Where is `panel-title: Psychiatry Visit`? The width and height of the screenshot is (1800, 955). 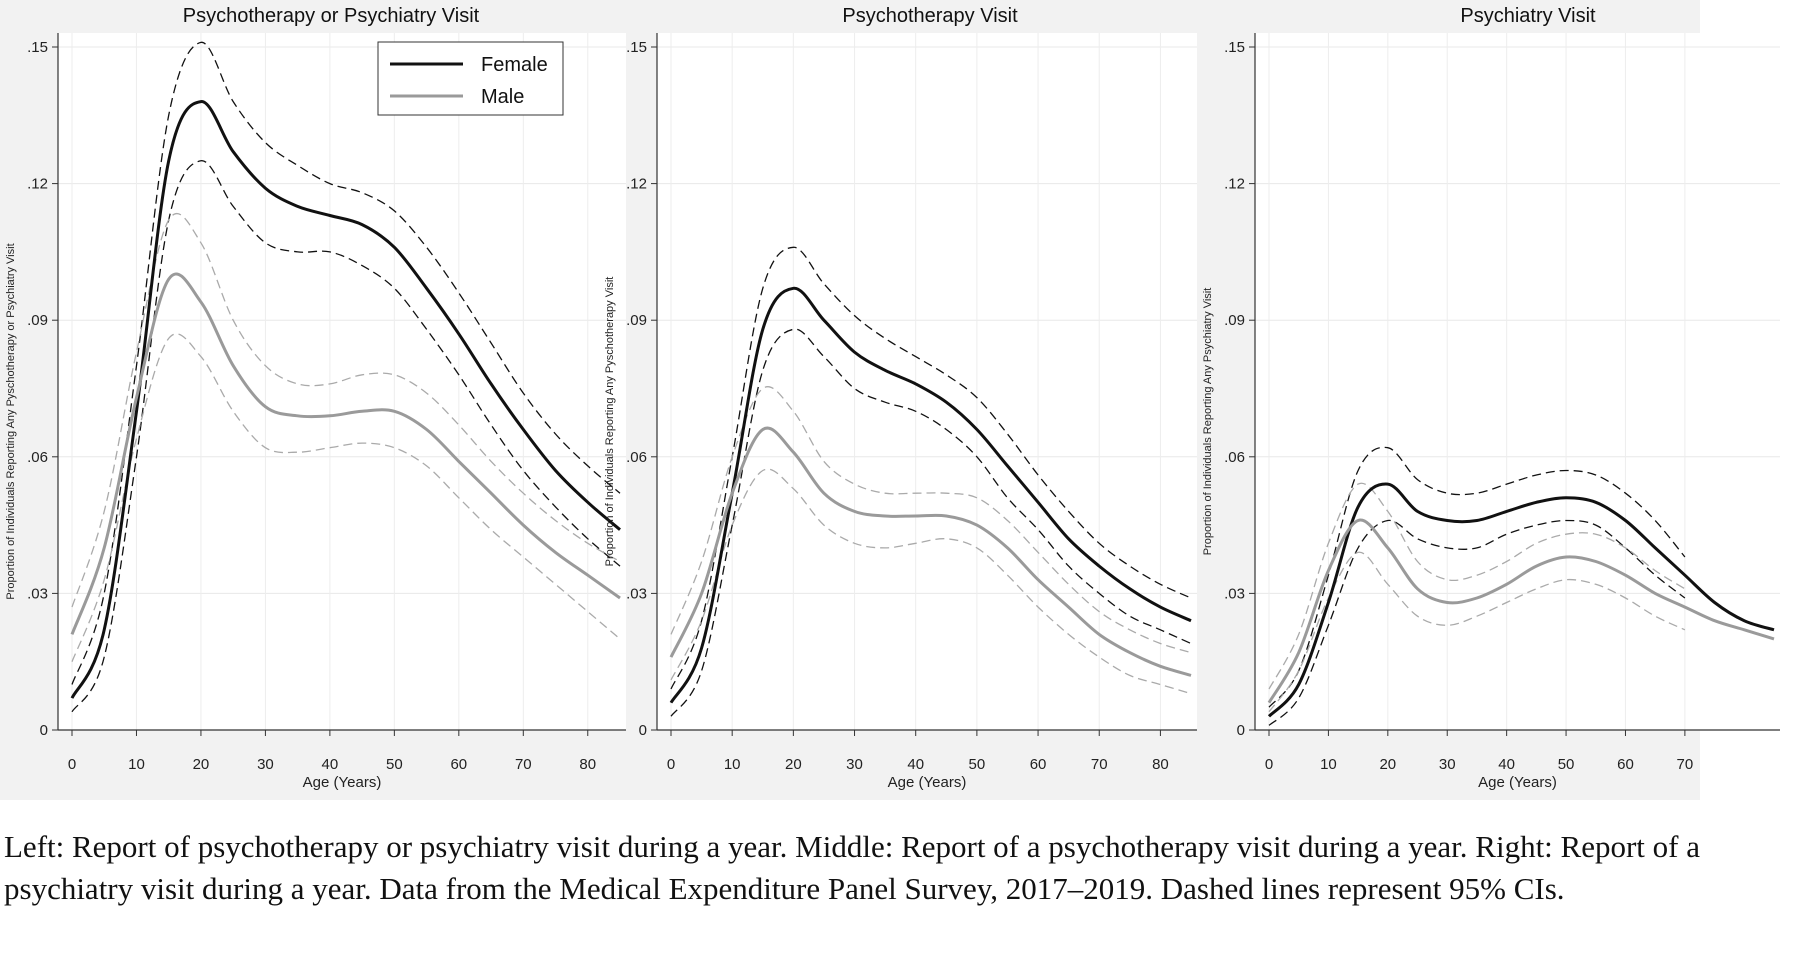
panel-title: Psychiatry Visit is located at coordinates (1528, 16).